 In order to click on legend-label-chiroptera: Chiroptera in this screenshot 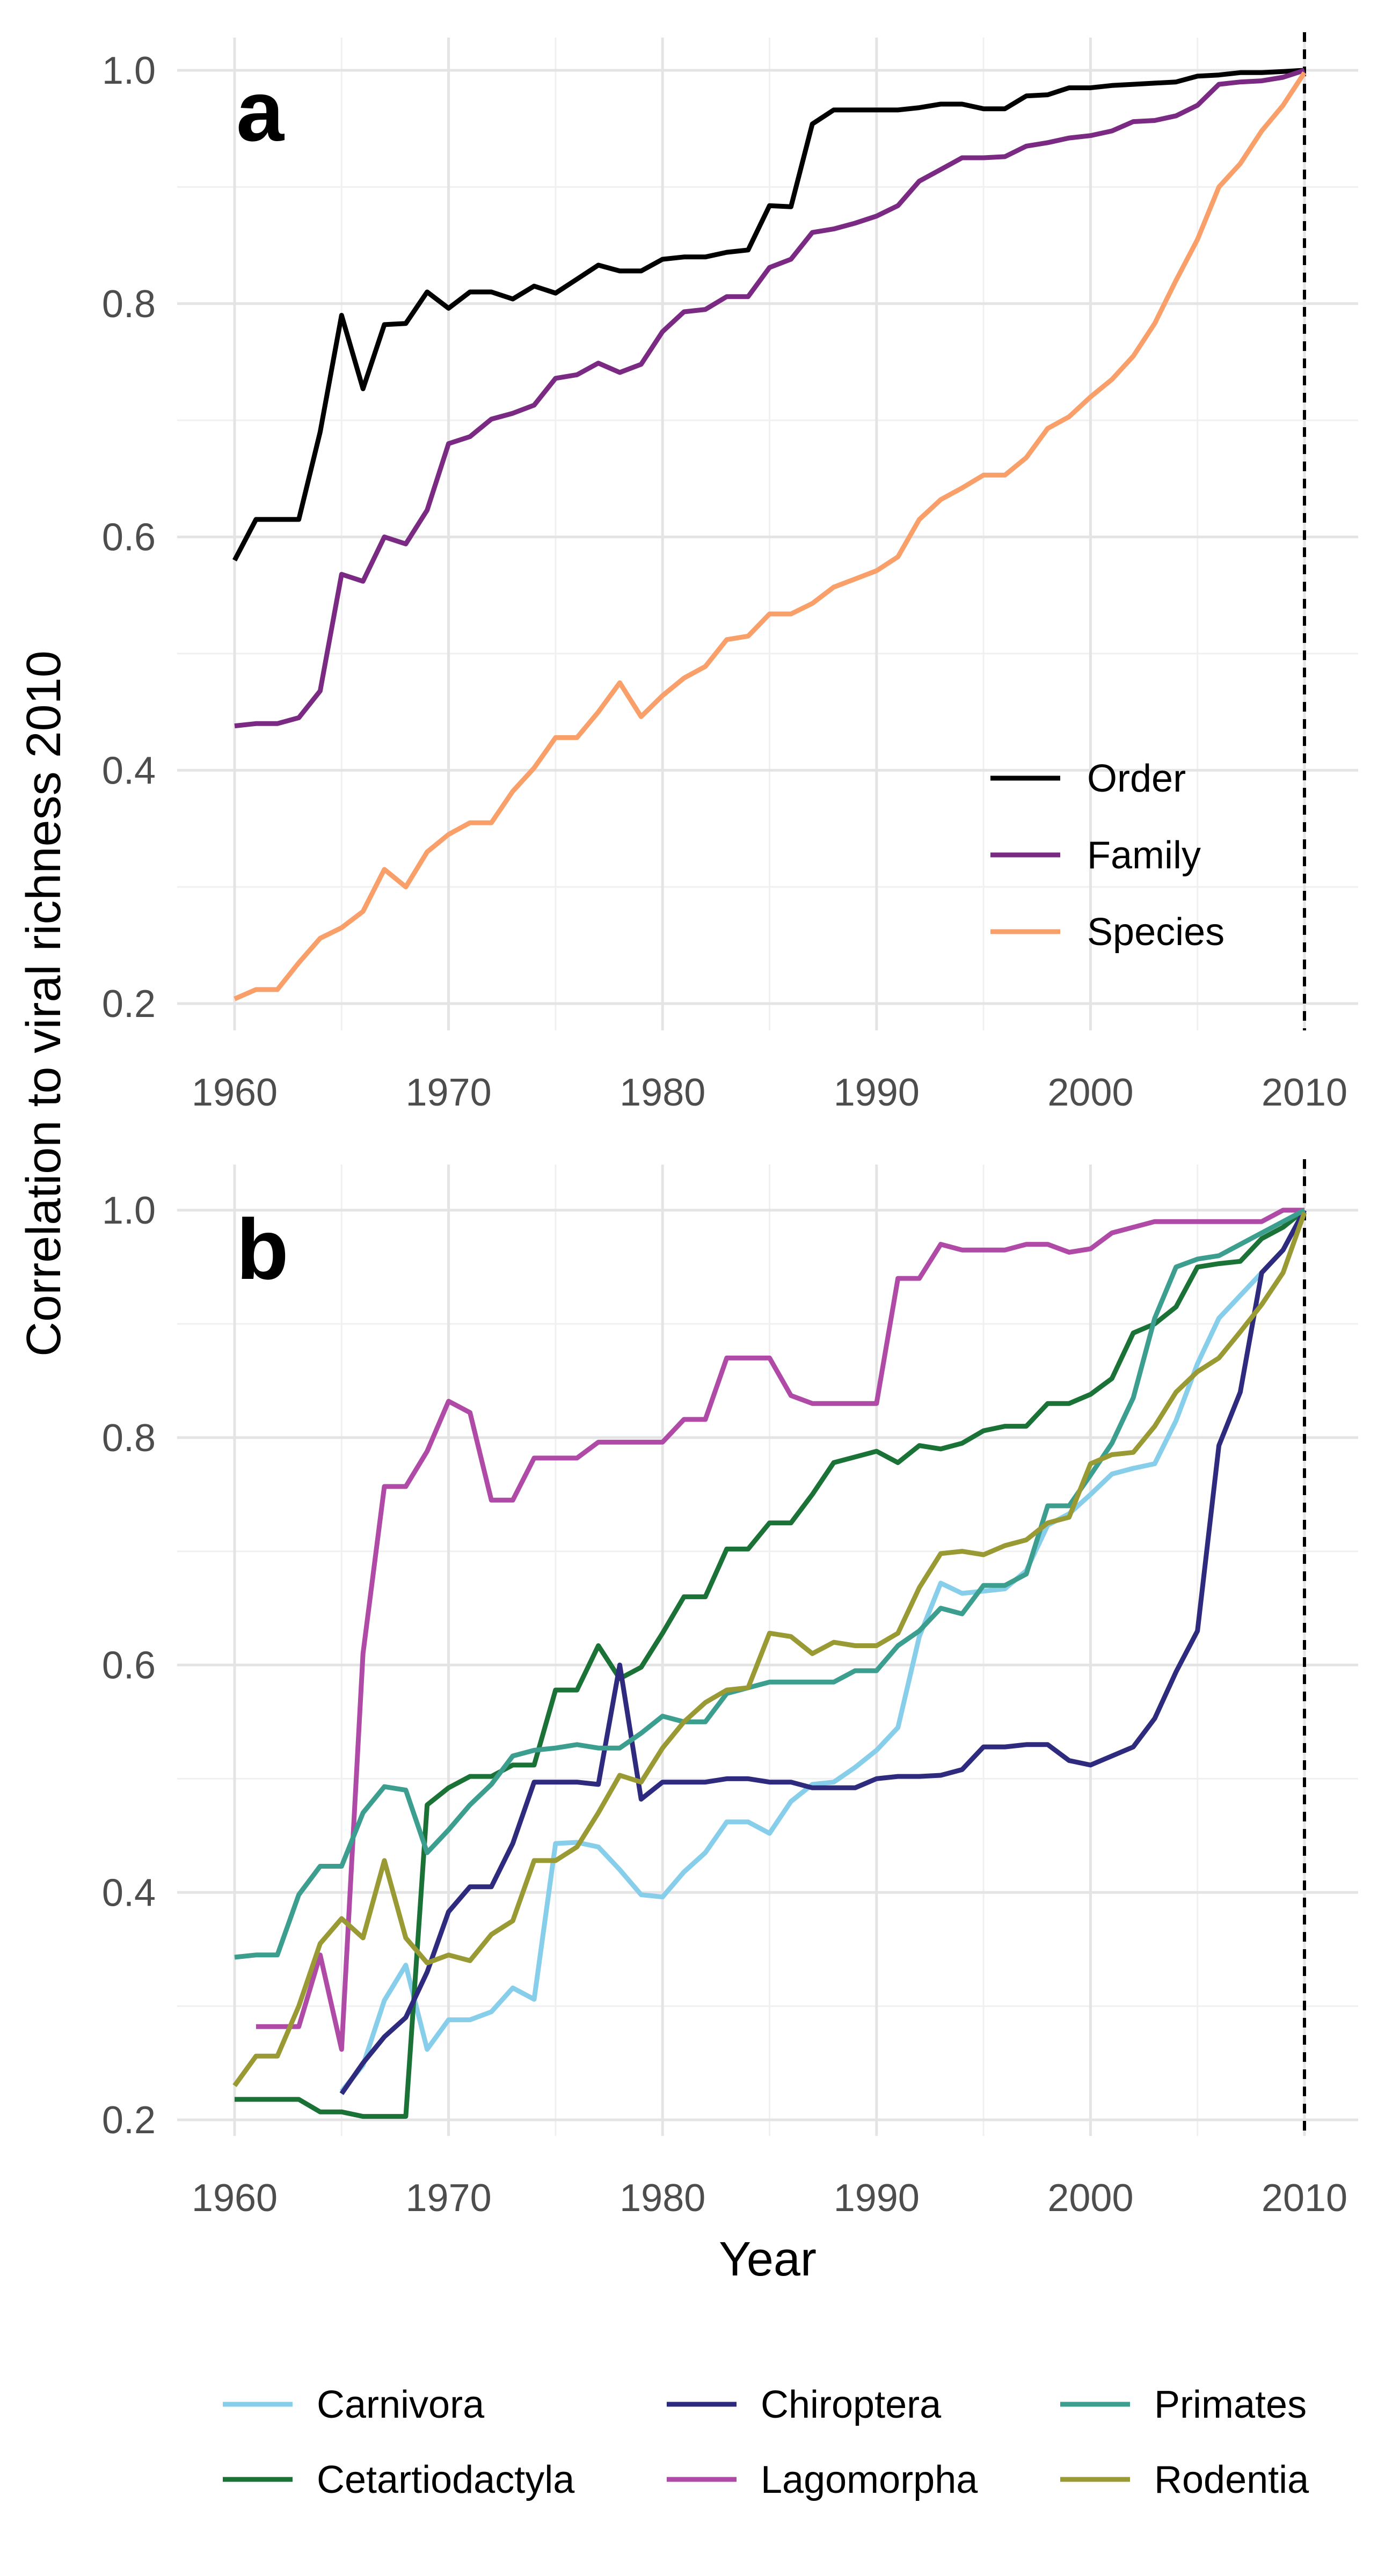, I will do `click(851, 2404)`.